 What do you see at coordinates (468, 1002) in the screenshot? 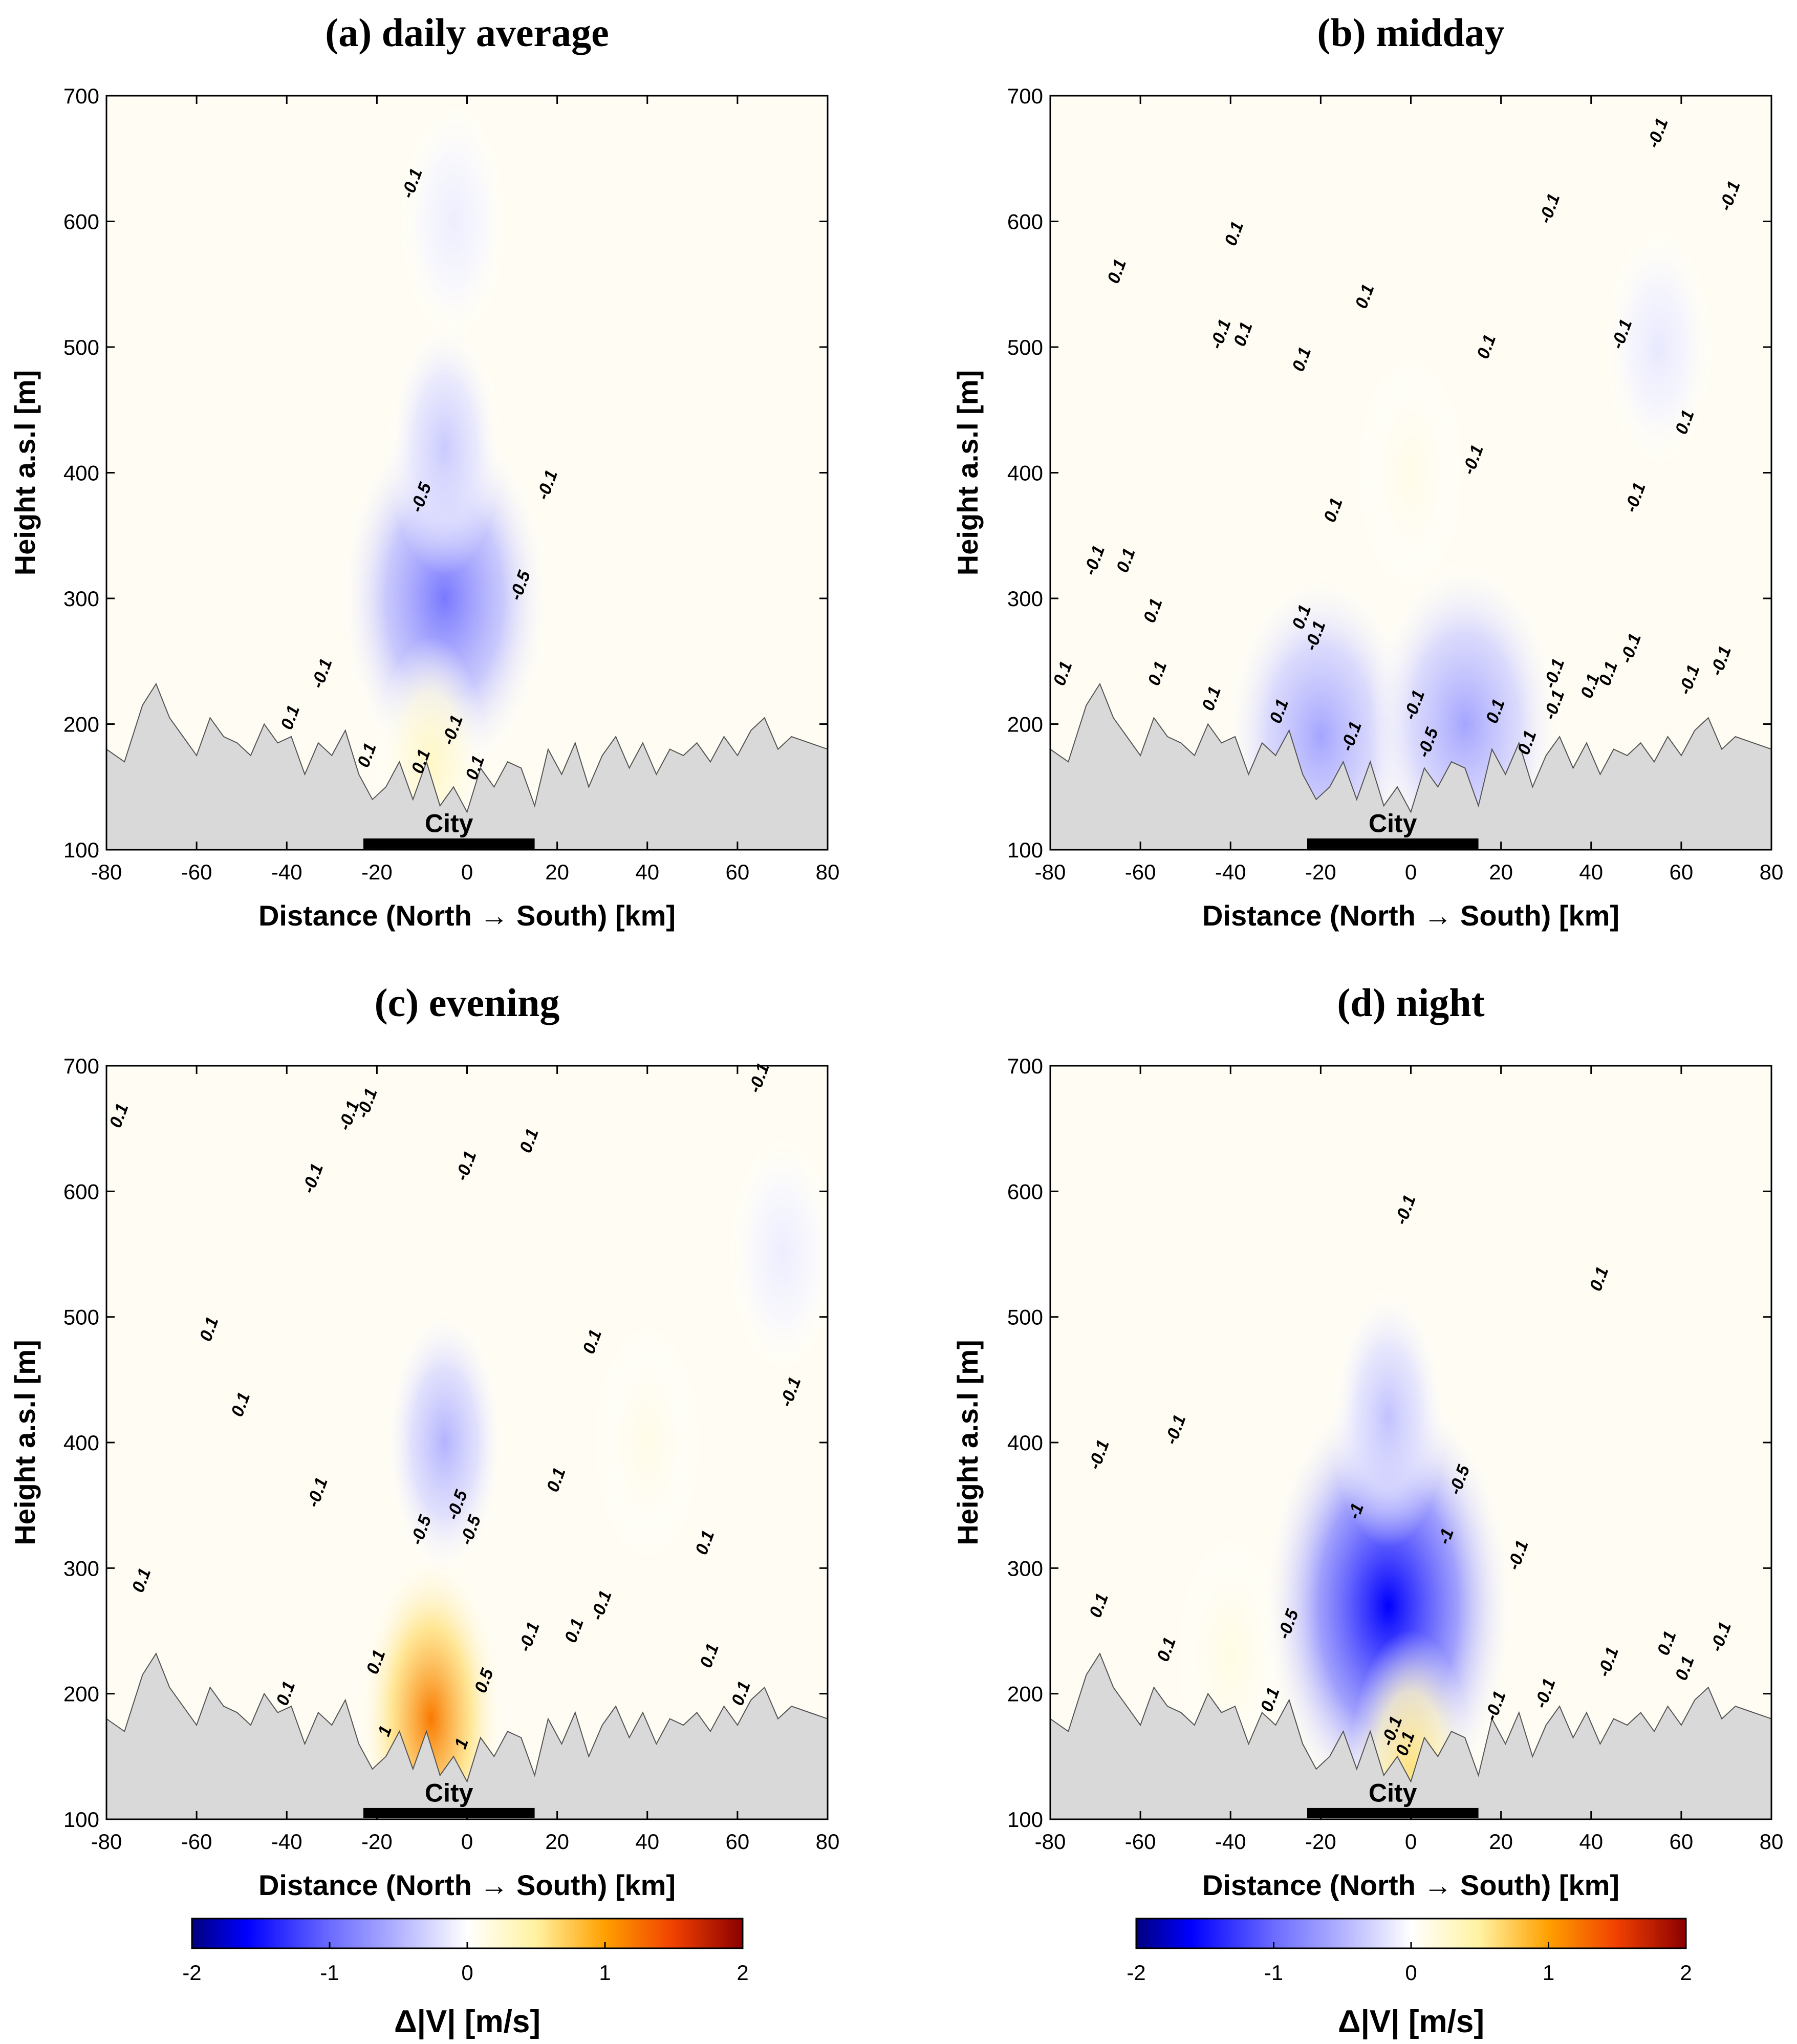
I see `panel-title: (c) evening` at bounding box center [468, 1002].